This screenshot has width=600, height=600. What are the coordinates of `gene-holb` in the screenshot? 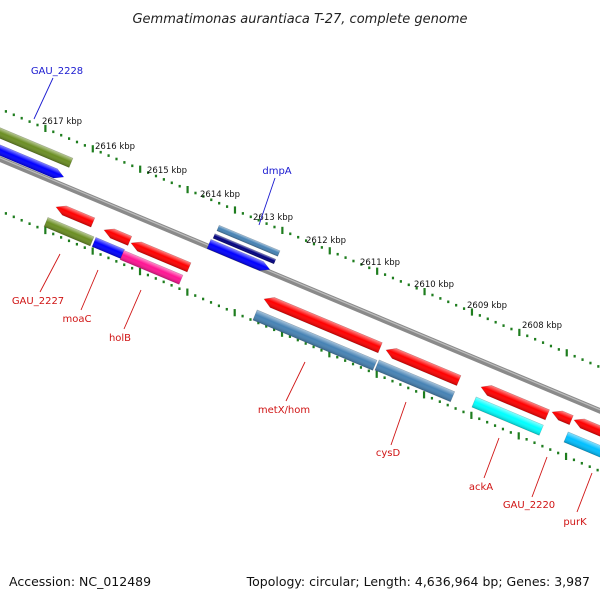 It's located at (151, 267).